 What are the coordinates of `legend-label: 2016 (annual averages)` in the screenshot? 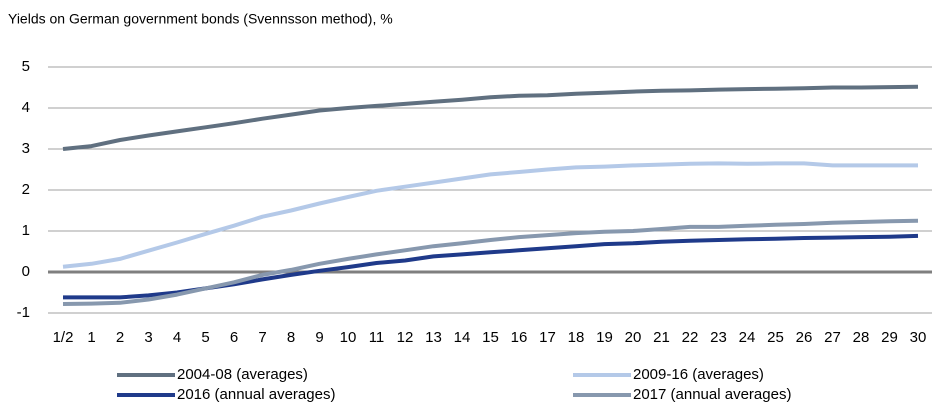 It's located at (256, 394).